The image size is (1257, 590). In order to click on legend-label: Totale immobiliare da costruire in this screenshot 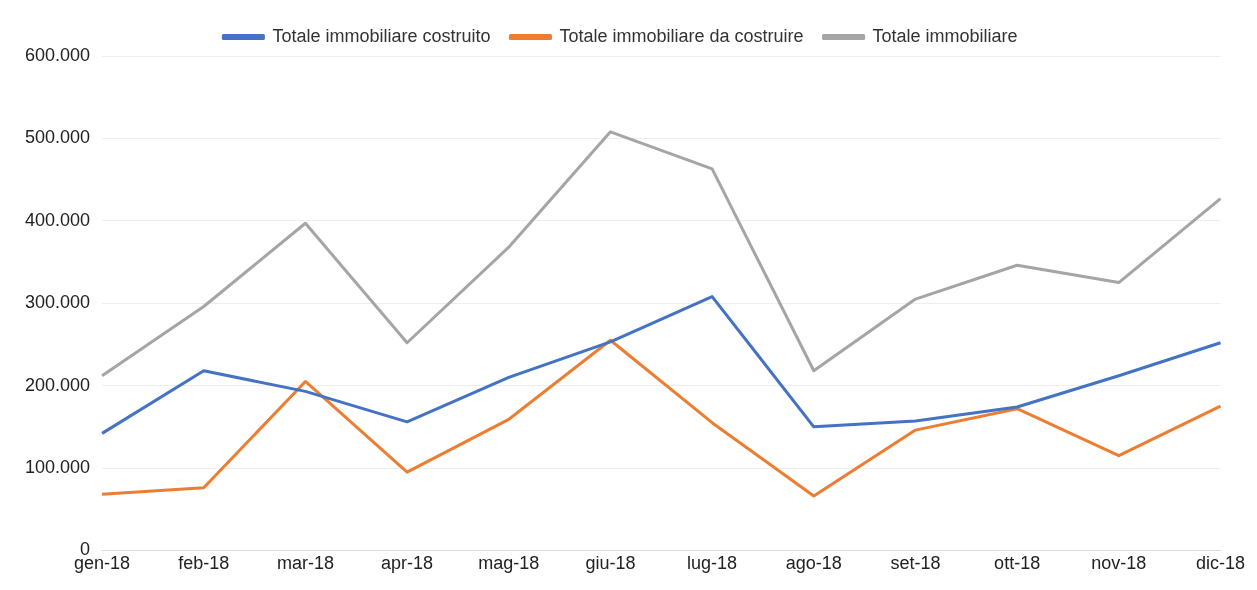, I will do `click(681, 35)`.